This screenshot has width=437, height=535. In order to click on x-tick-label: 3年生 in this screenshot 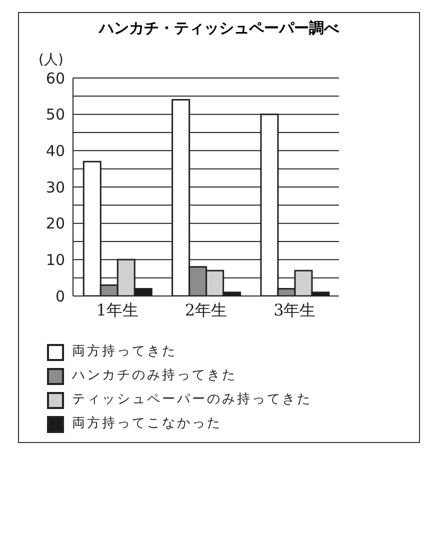, I will do `click(295, 310)`.